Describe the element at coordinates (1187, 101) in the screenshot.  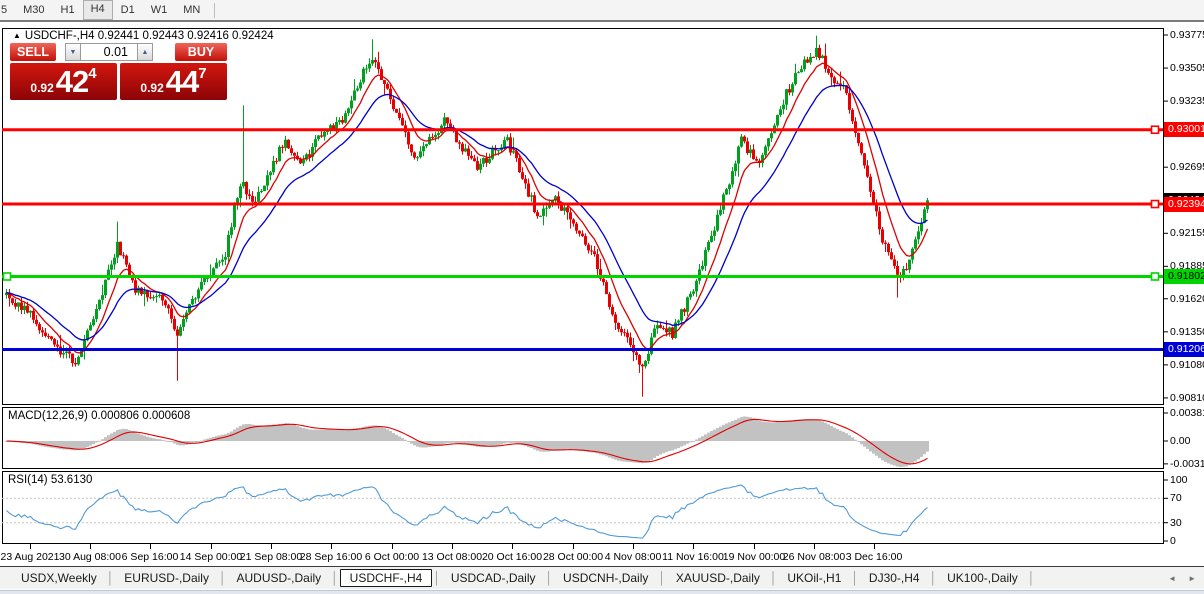
I see `price-tick-label: 0.93235` at that location.